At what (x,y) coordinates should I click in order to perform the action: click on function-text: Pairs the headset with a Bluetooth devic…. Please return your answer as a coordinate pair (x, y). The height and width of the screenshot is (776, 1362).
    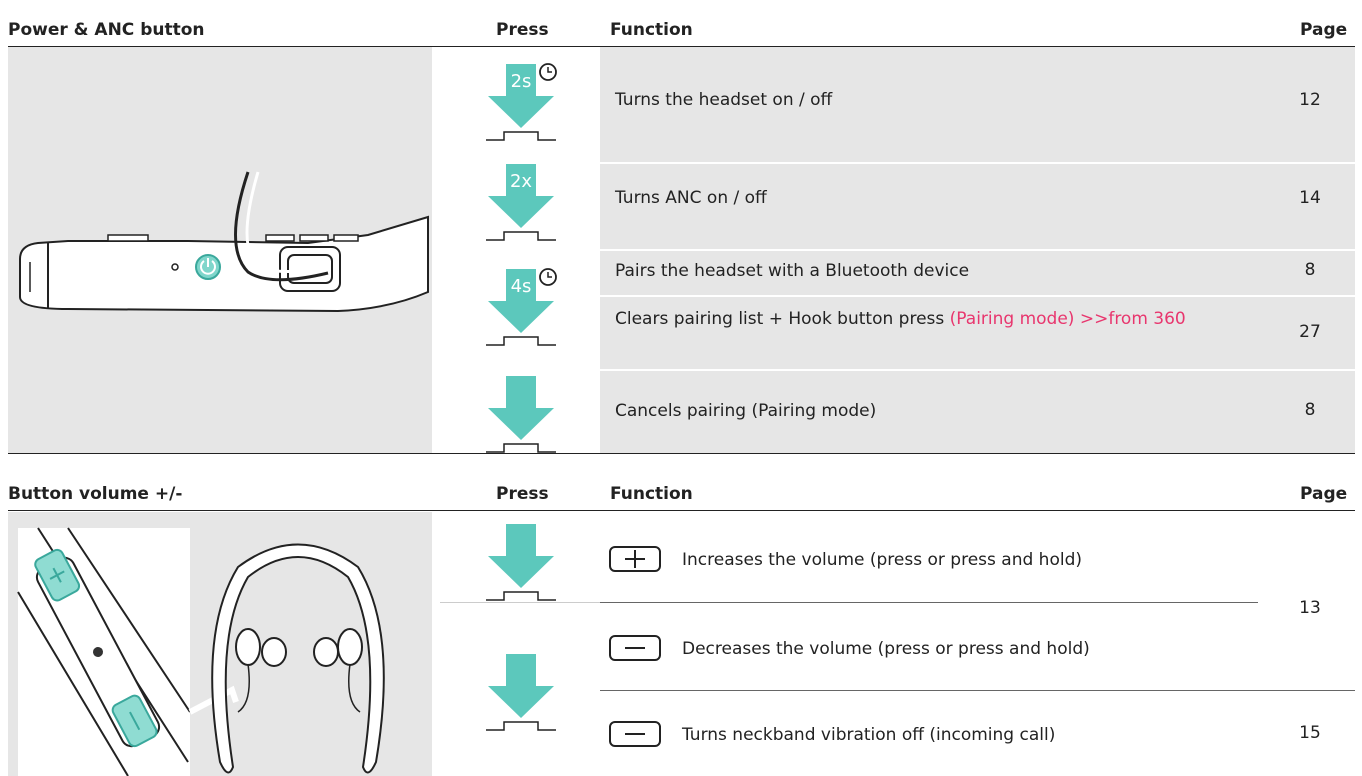
    Looking at the image, I should click on (792, 271).